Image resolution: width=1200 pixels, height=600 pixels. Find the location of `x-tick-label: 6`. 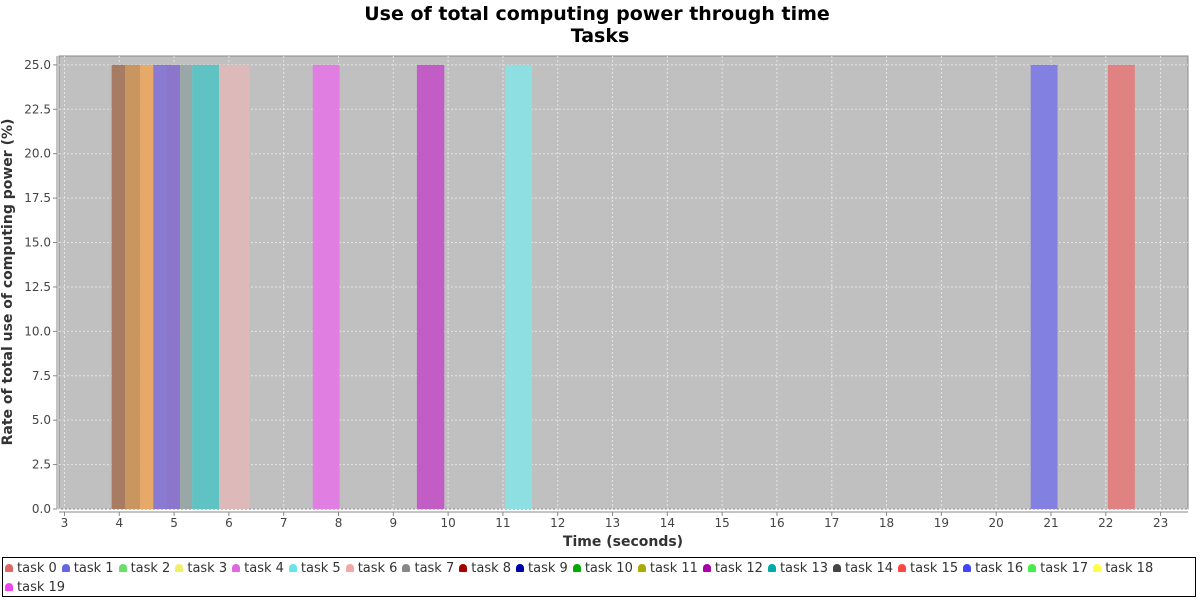

x-tick-label: 6 is located at coordinates (229, 523).